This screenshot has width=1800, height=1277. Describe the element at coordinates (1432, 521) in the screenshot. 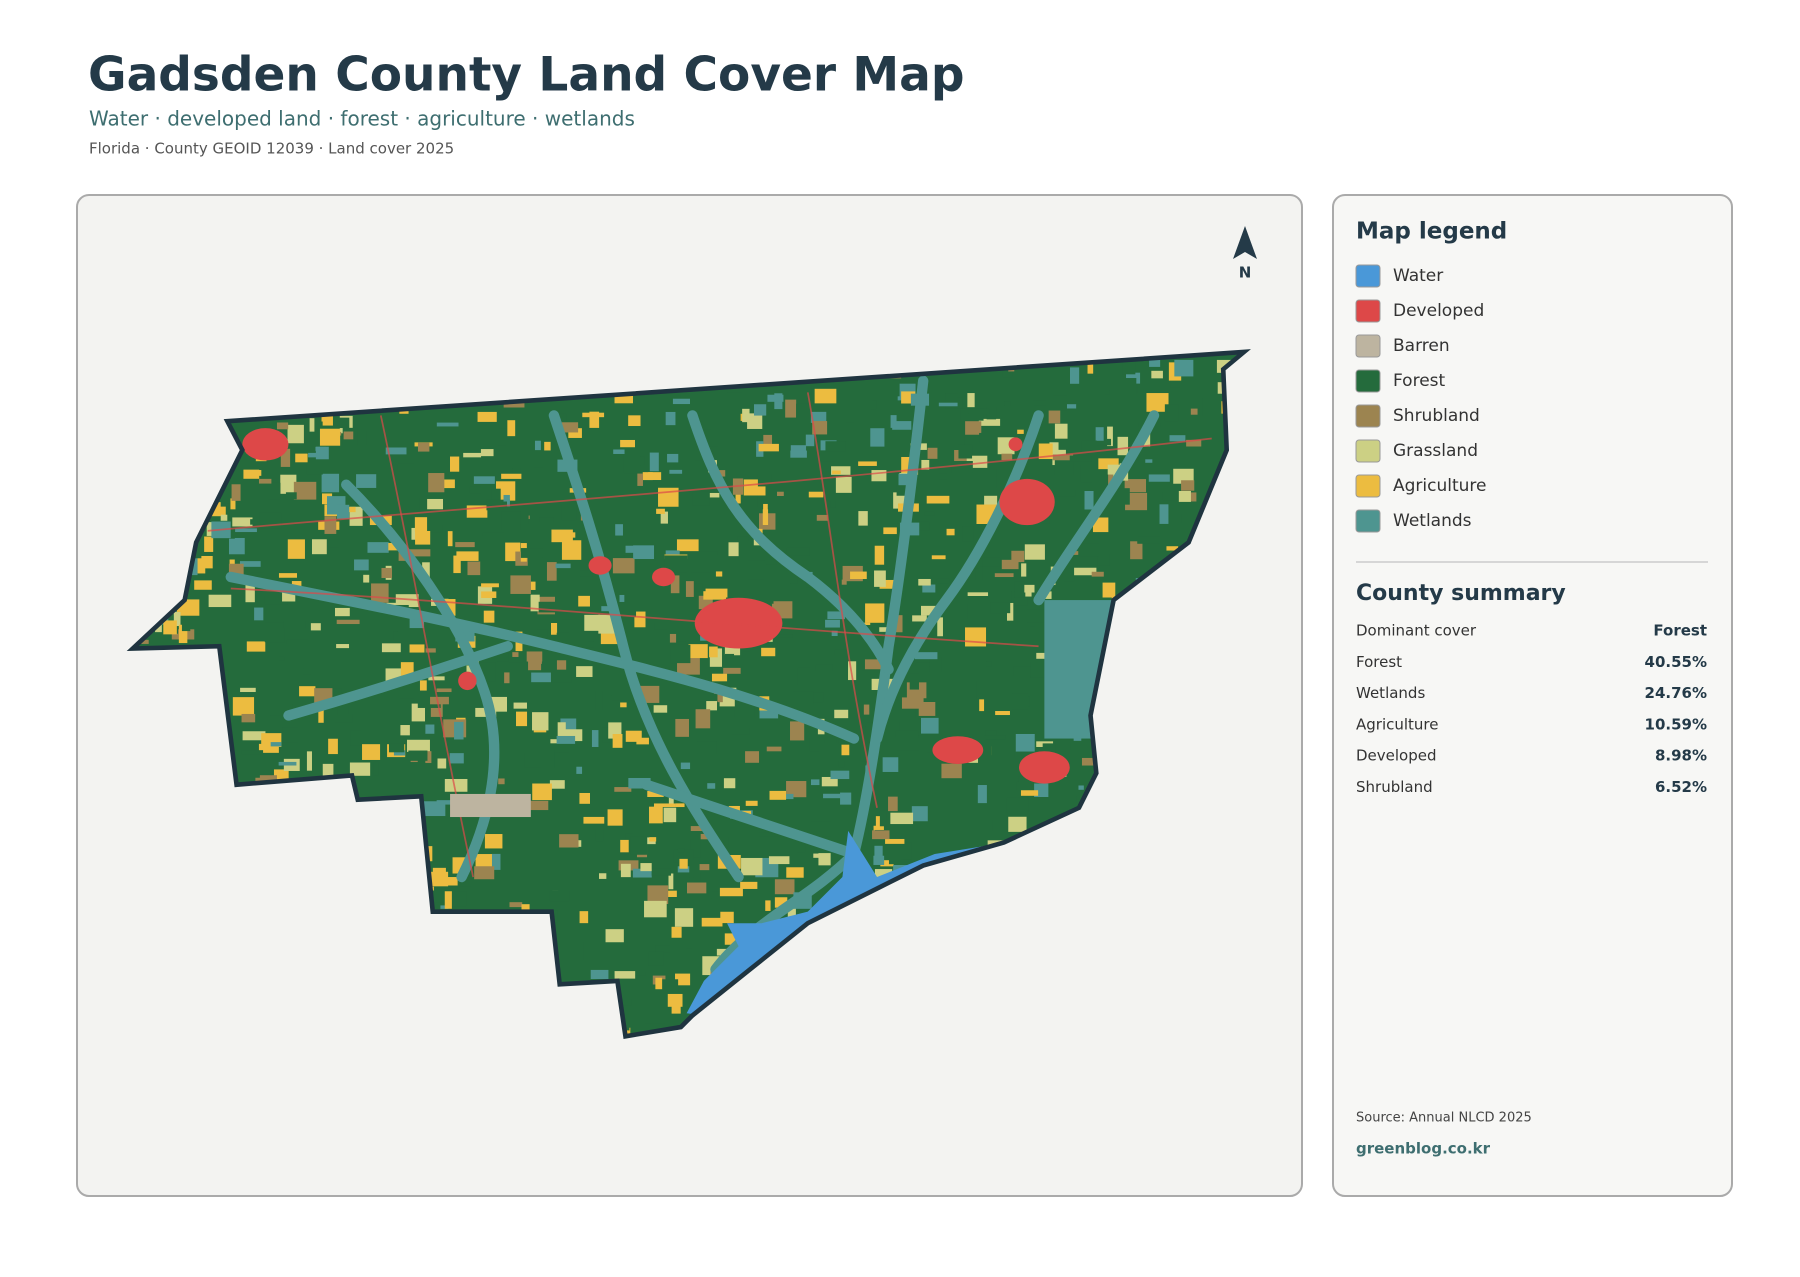

I see `legend-label: Wetlands` at that location.